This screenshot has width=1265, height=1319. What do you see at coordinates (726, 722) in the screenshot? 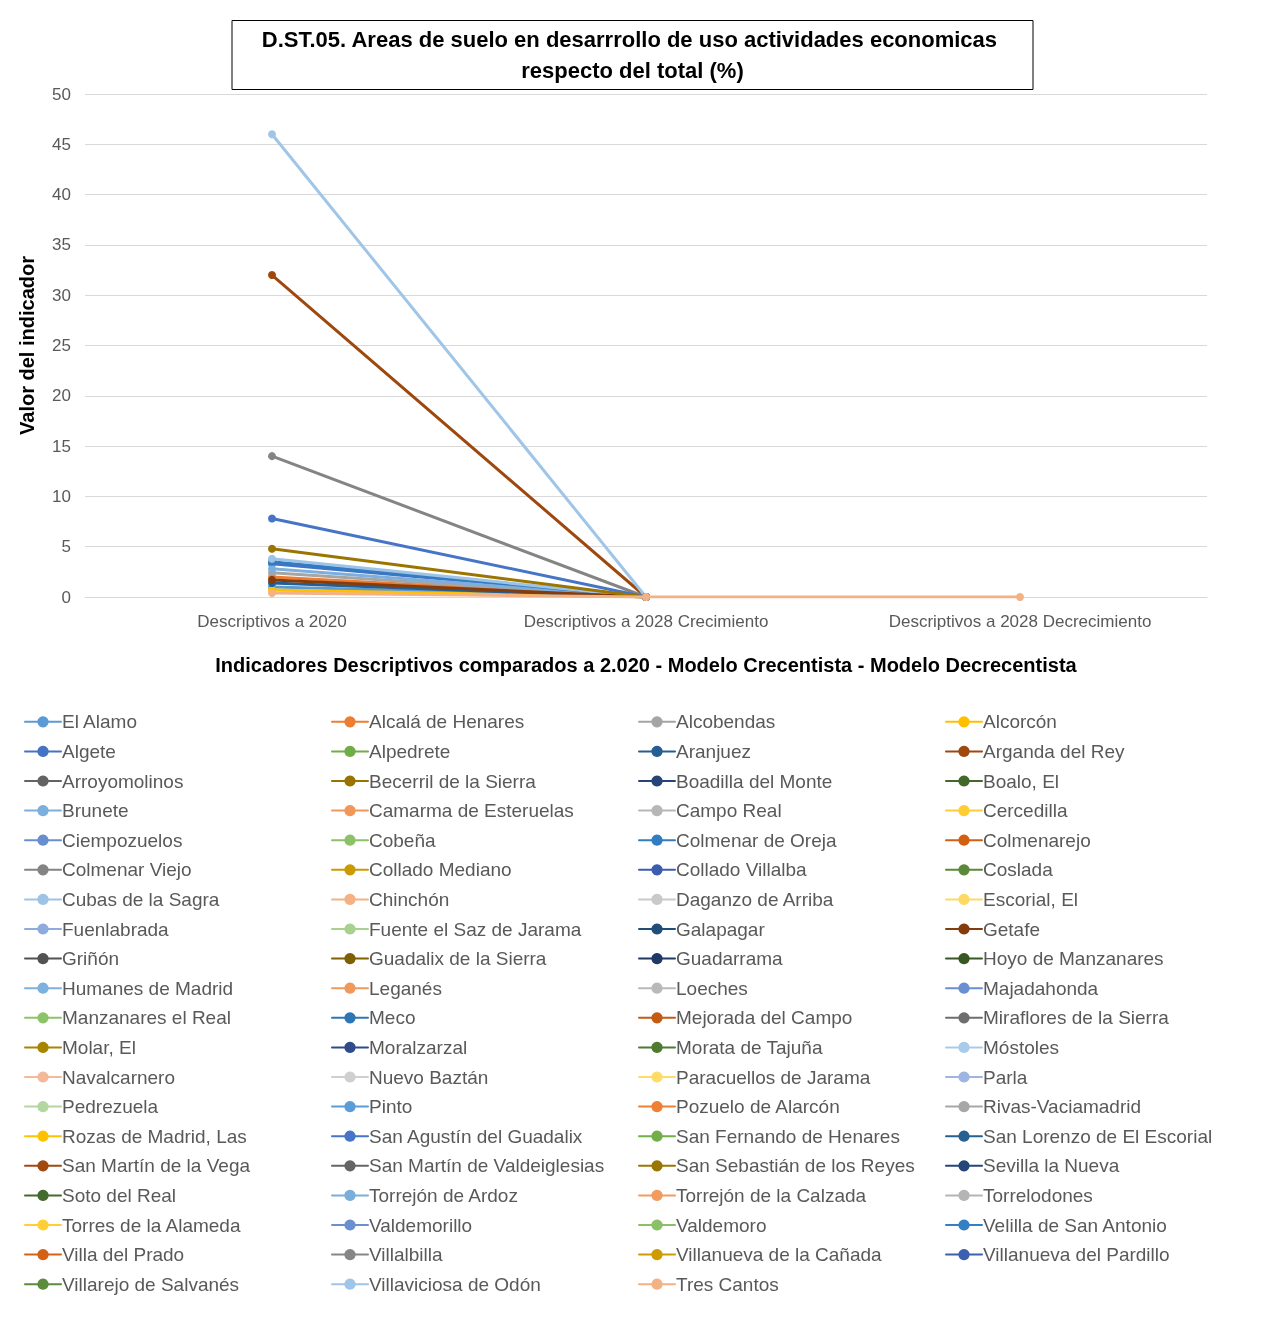
I see `legend-label: Alcobendas` at bounding box center [726, 722].